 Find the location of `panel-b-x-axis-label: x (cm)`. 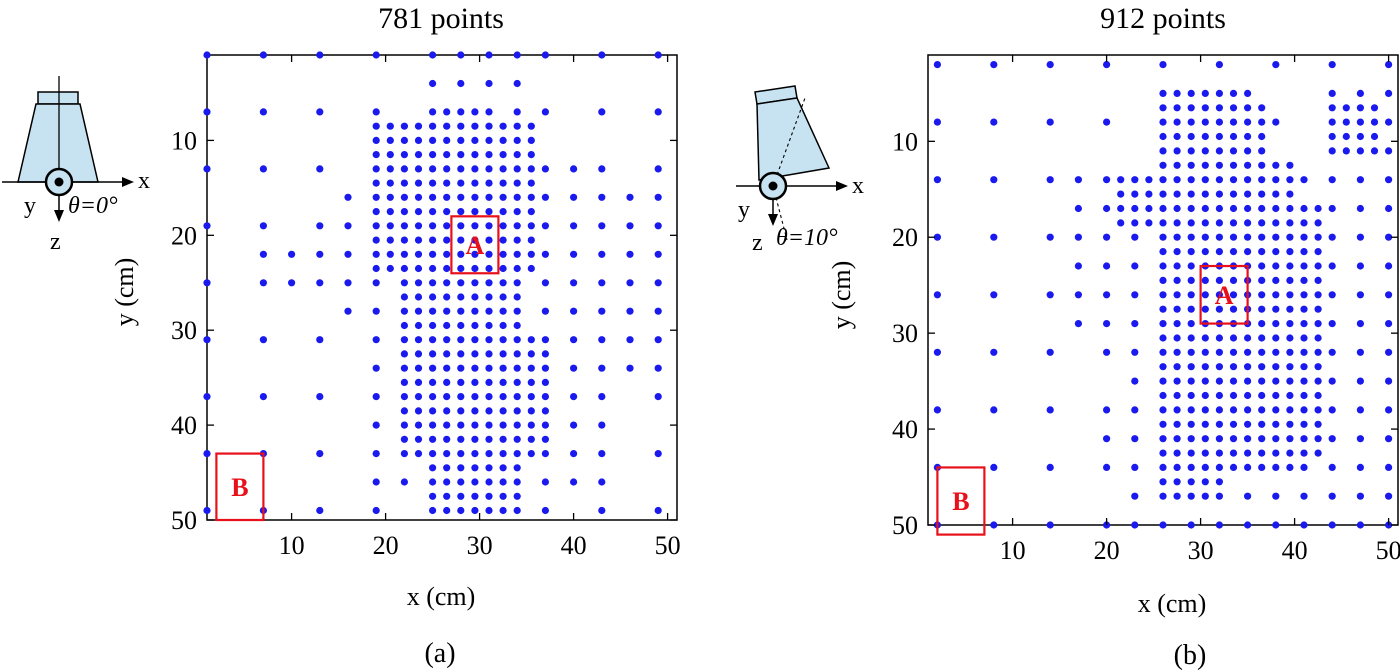

panel-b-x-axis-label: x (cm) is located at coordinates (1172, 603).